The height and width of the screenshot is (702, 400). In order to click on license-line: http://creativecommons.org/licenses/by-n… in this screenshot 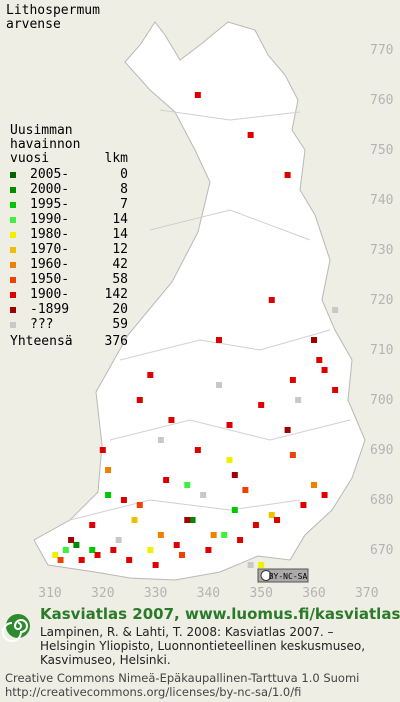, I will do `click(153, 692)`.